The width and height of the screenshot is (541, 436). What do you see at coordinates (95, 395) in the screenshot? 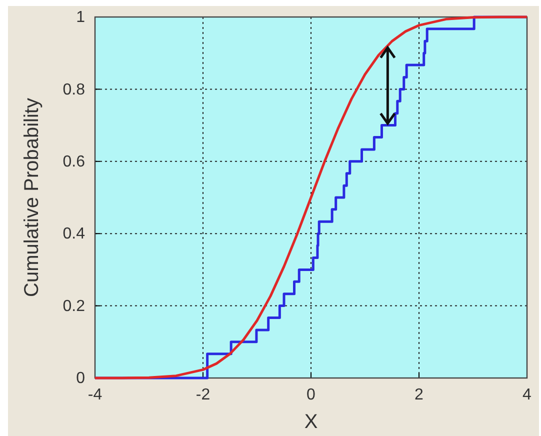
I see `x-tick-label: -4` at bounding box center [95, 395].